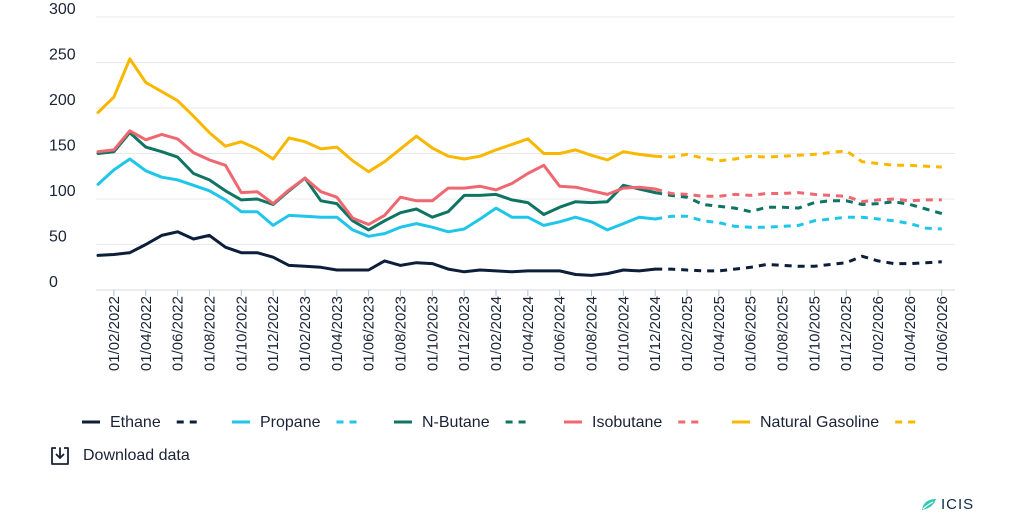 This screenshot has height=517, width=1024. I want to click on series-line-propane-forecast, so click(798, 222).